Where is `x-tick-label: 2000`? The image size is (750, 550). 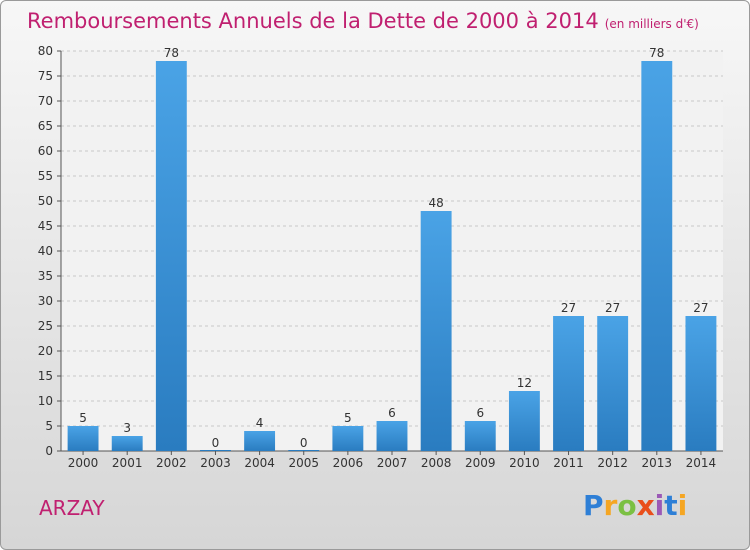
x-tick-label: 2000 is located at coordinates (83, 463).